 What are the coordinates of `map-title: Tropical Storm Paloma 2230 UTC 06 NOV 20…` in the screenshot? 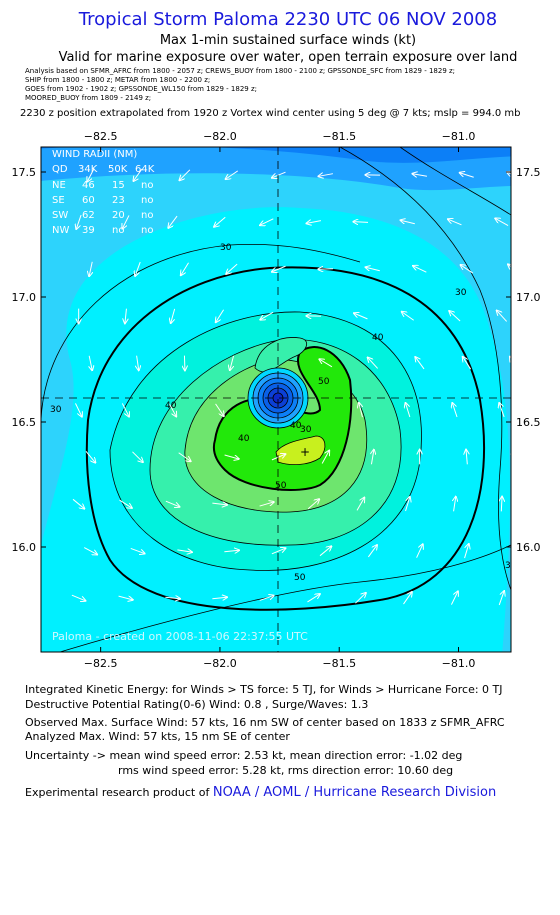 It's located at (288, 19).